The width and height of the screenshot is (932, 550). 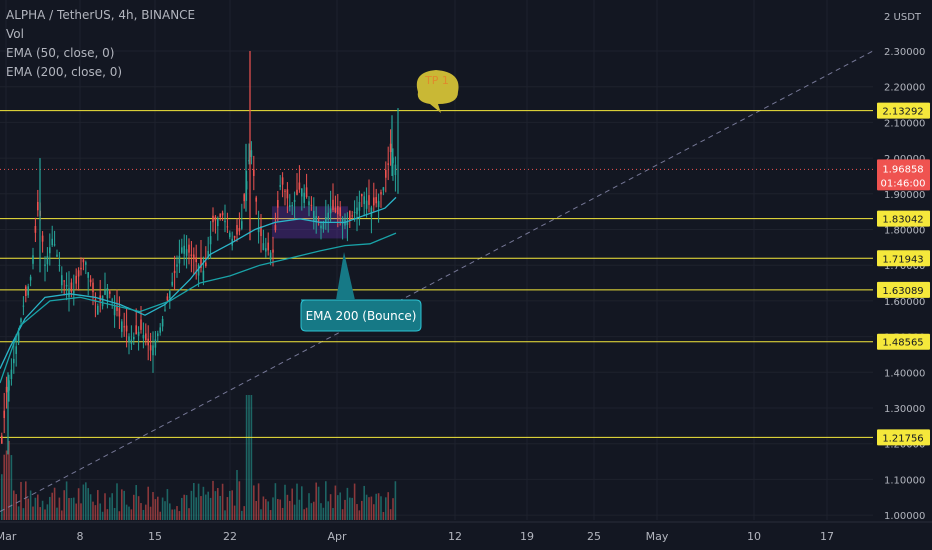 I want to click on level-price-label: 1.21756, so click(x=902, y=438).